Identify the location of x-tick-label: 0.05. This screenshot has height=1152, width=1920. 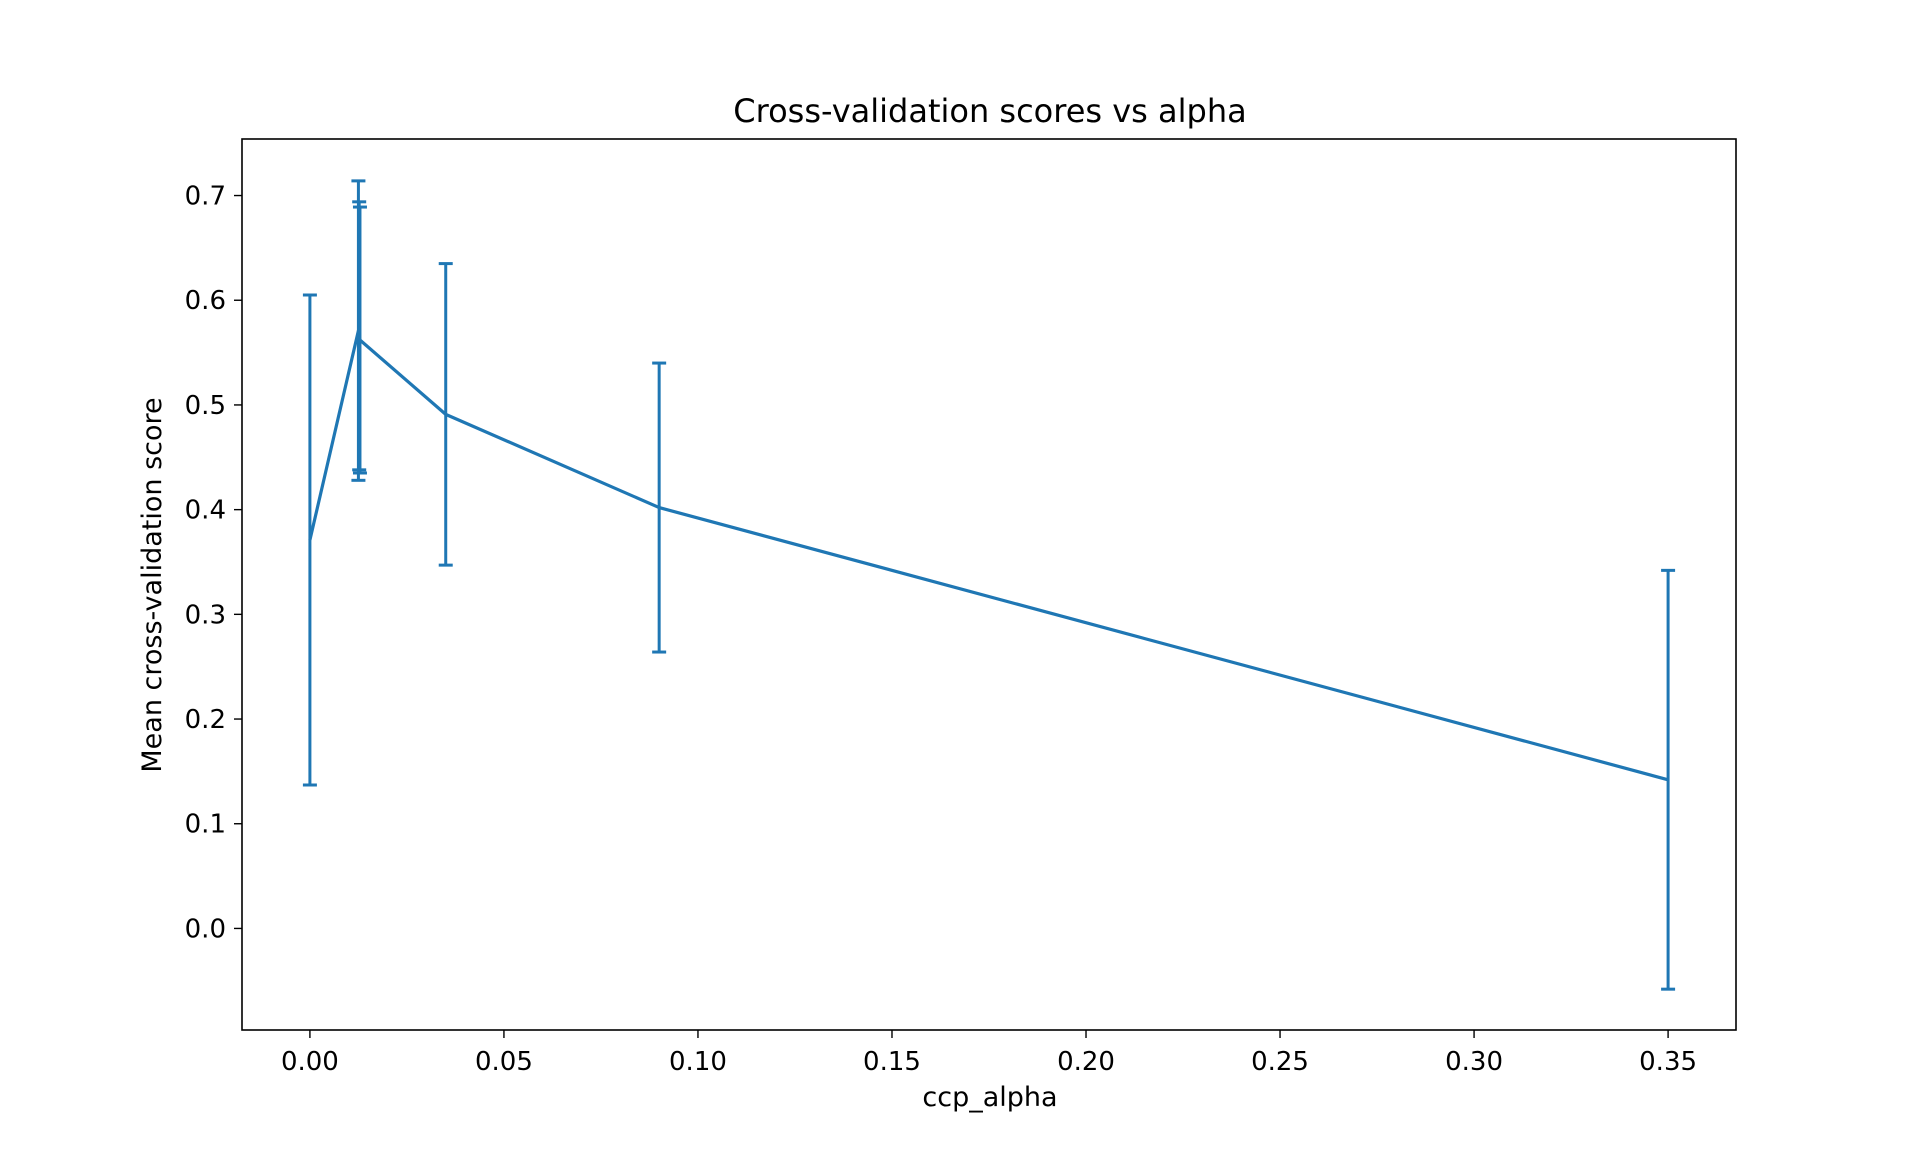
(504, 1062).